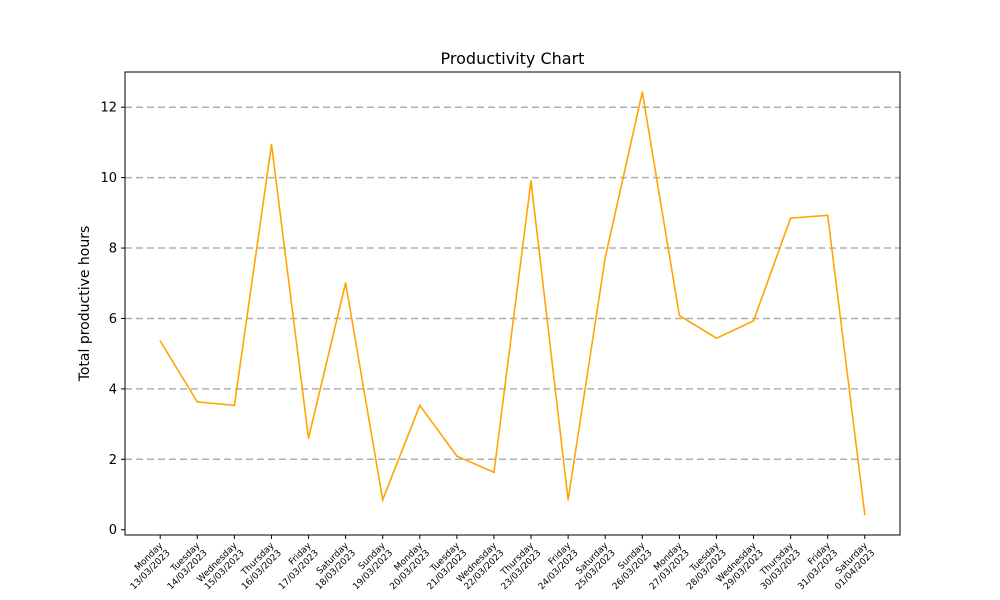  What do you see at coordinates (113, 249) in the screenshot?
I see `y-tick-label-8: 8` at bounding box center [113, 249].